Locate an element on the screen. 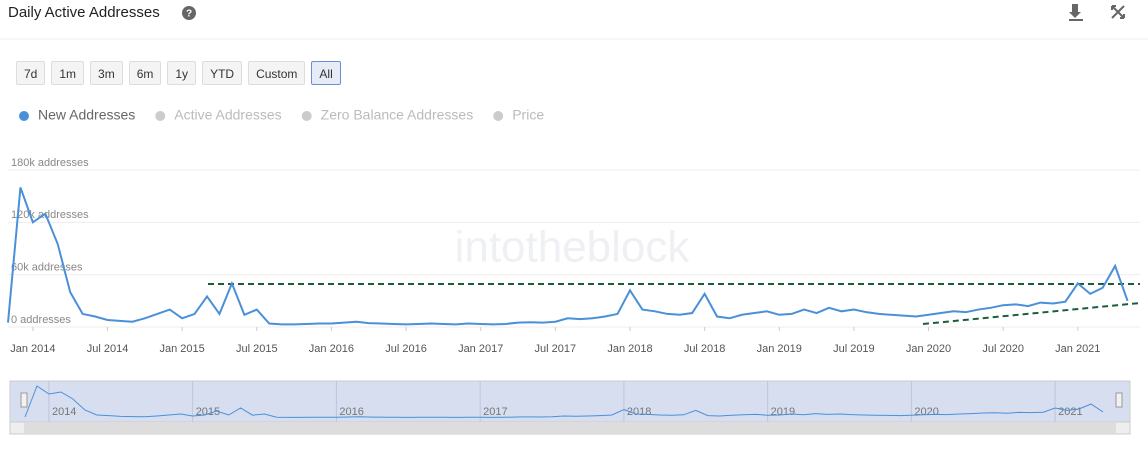 The height and width of the screenshot is (449, 1148). x-tick-label: Jul 2019 is located at coordinates (854, 349).